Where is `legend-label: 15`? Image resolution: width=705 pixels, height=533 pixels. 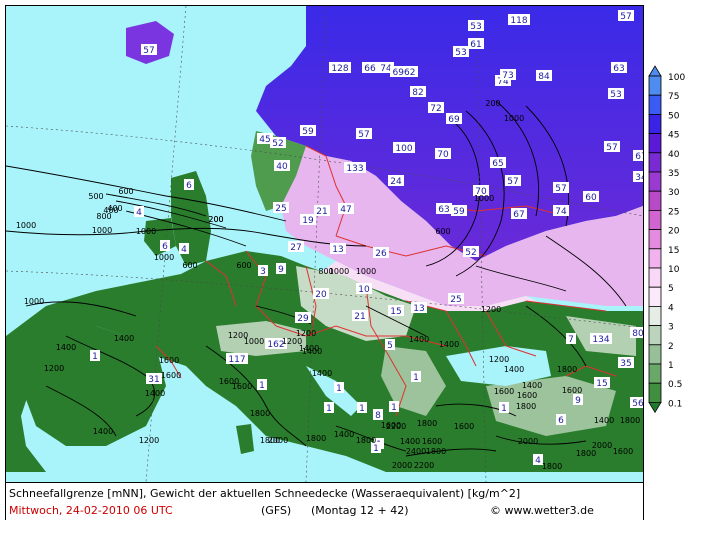 legend-label: 15 is located at coordinates (673, 251).